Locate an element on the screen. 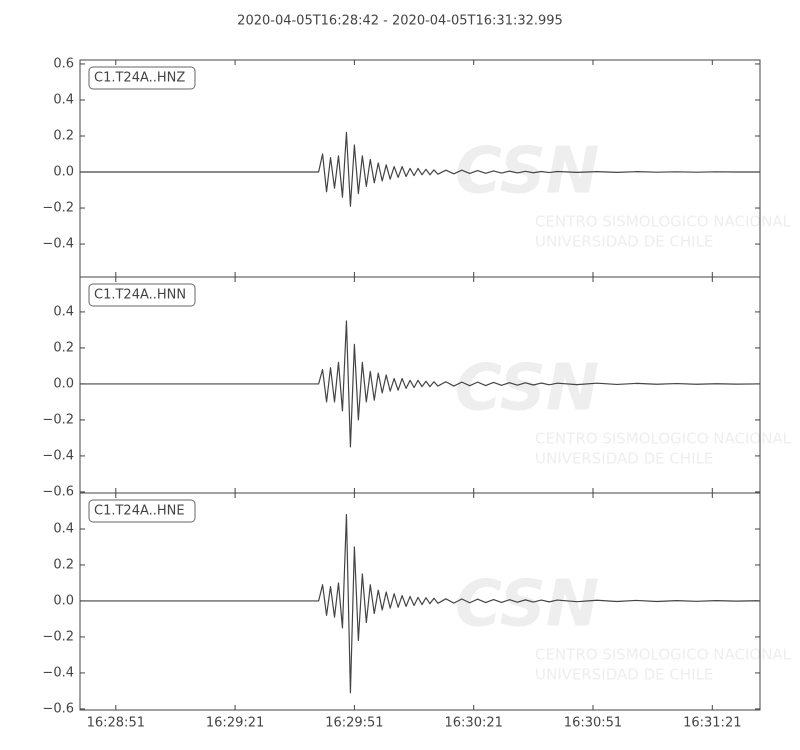 The width and height of the screenshot is (800, 750). x-tick-label: 16:29:51 is located at coordinates (354, 723).